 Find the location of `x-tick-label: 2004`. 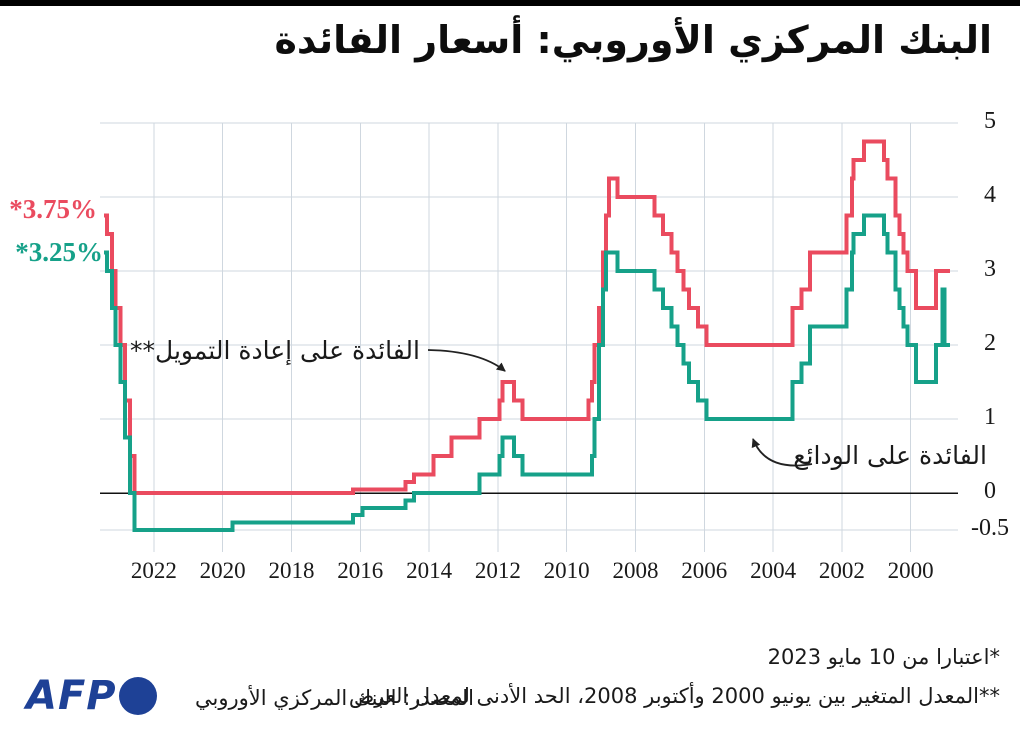

x-tick-label: 2004 is located at coordinates (773, 570).